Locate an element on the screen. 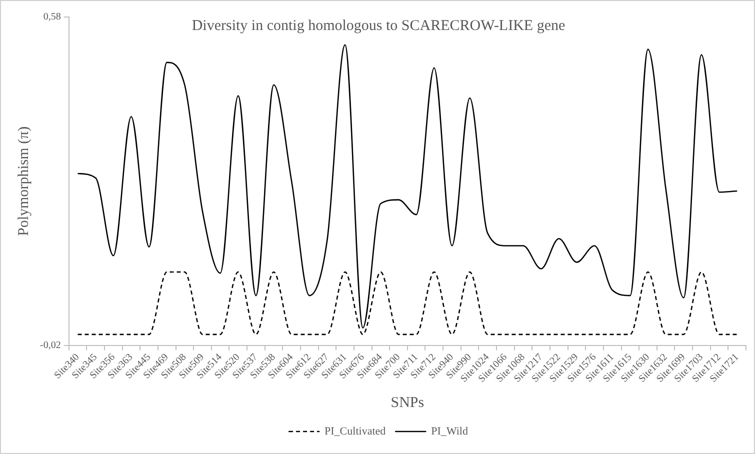 This screenshot has height=454, width=755. chart-title: Diversity in contig homologous to SCARECROW-LIKE gene is located at coordinates (379, 26).